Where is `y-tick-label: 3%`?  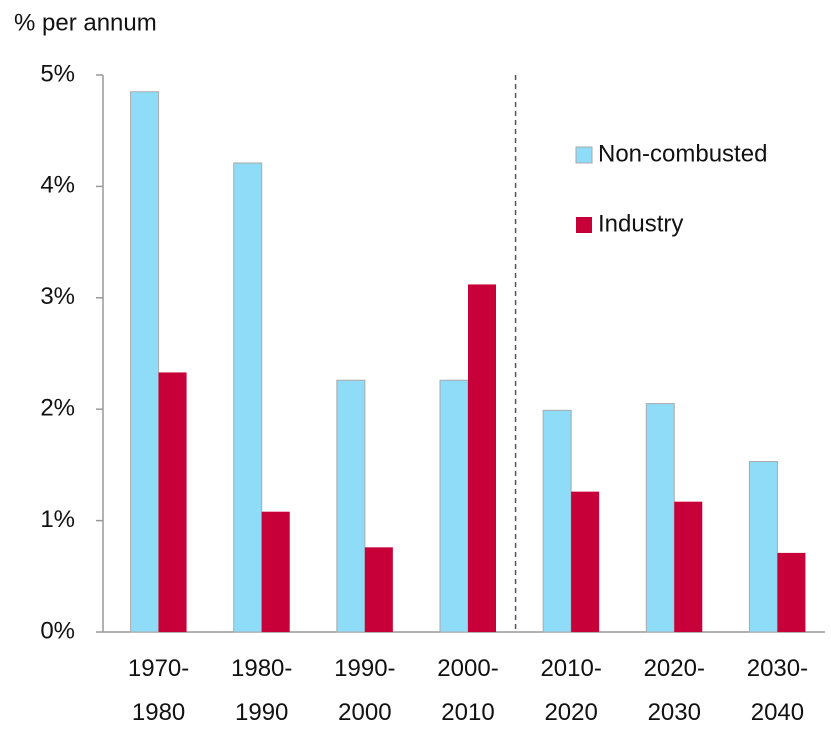
y-tick-label: 3% is located at coordinates (57, 296).